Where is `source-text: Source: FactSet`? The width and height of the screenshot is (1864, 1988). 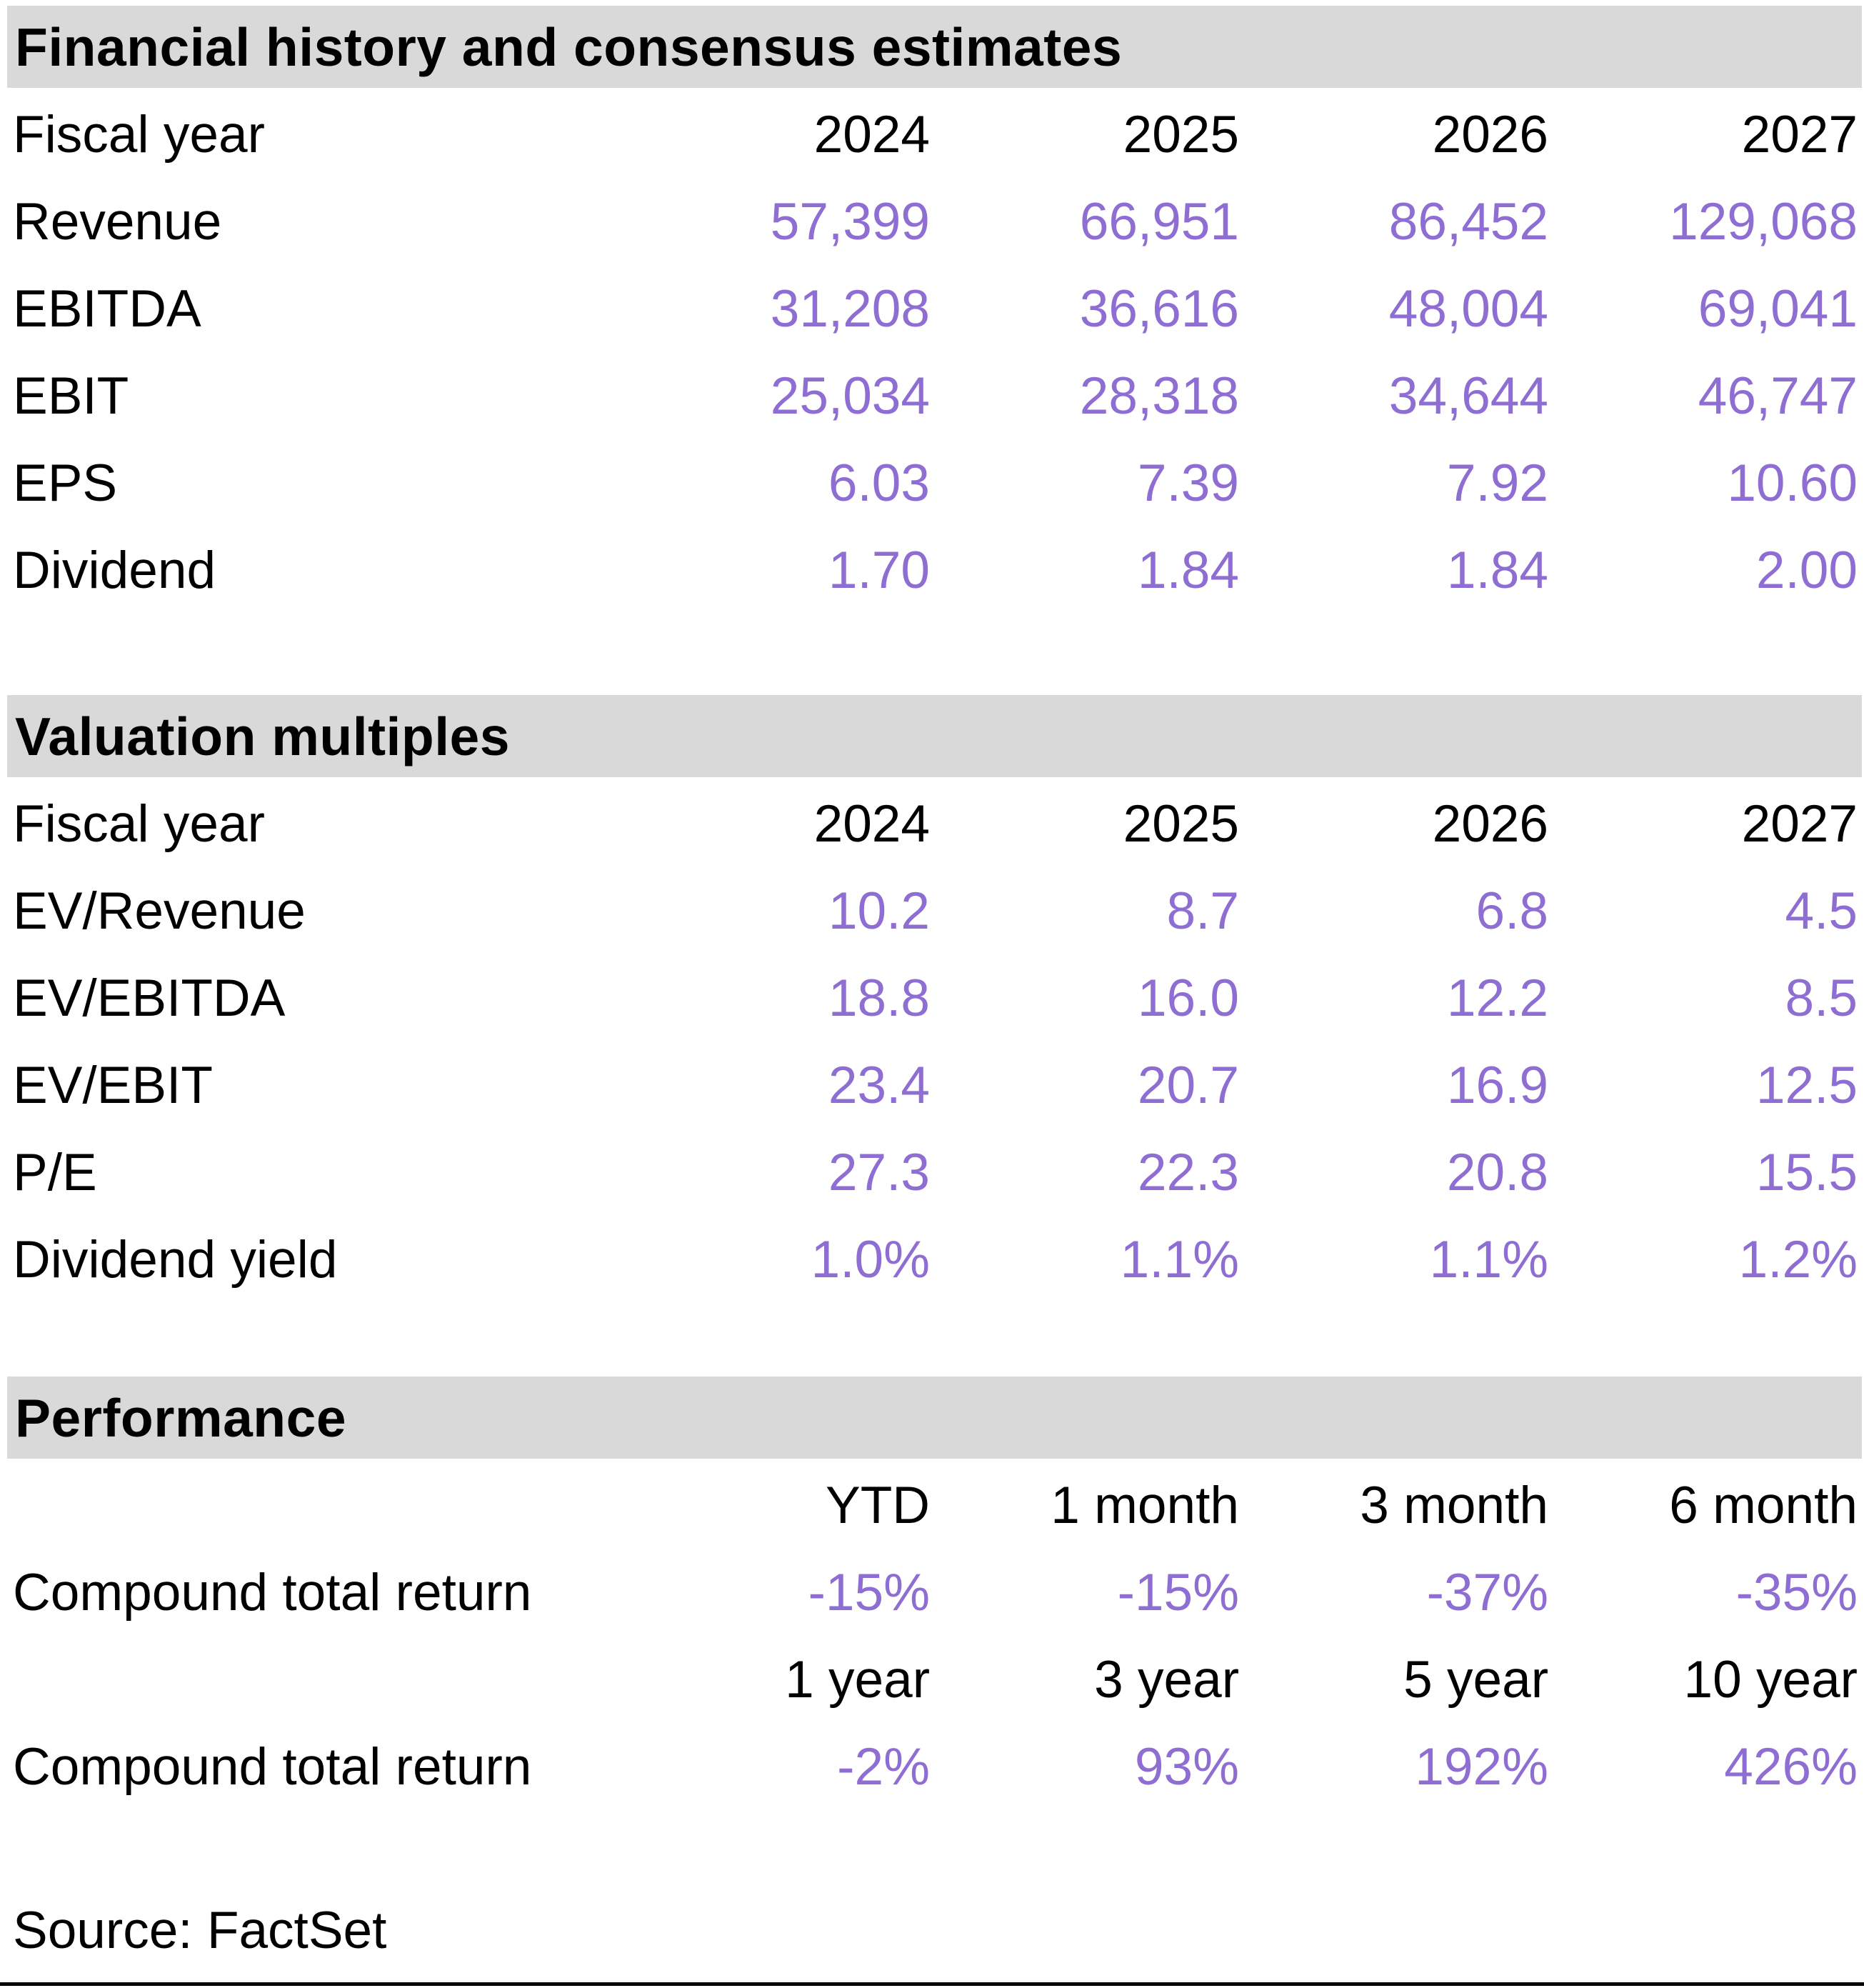 source-text: Source: FactSet is located at coordinates (200, 1930).